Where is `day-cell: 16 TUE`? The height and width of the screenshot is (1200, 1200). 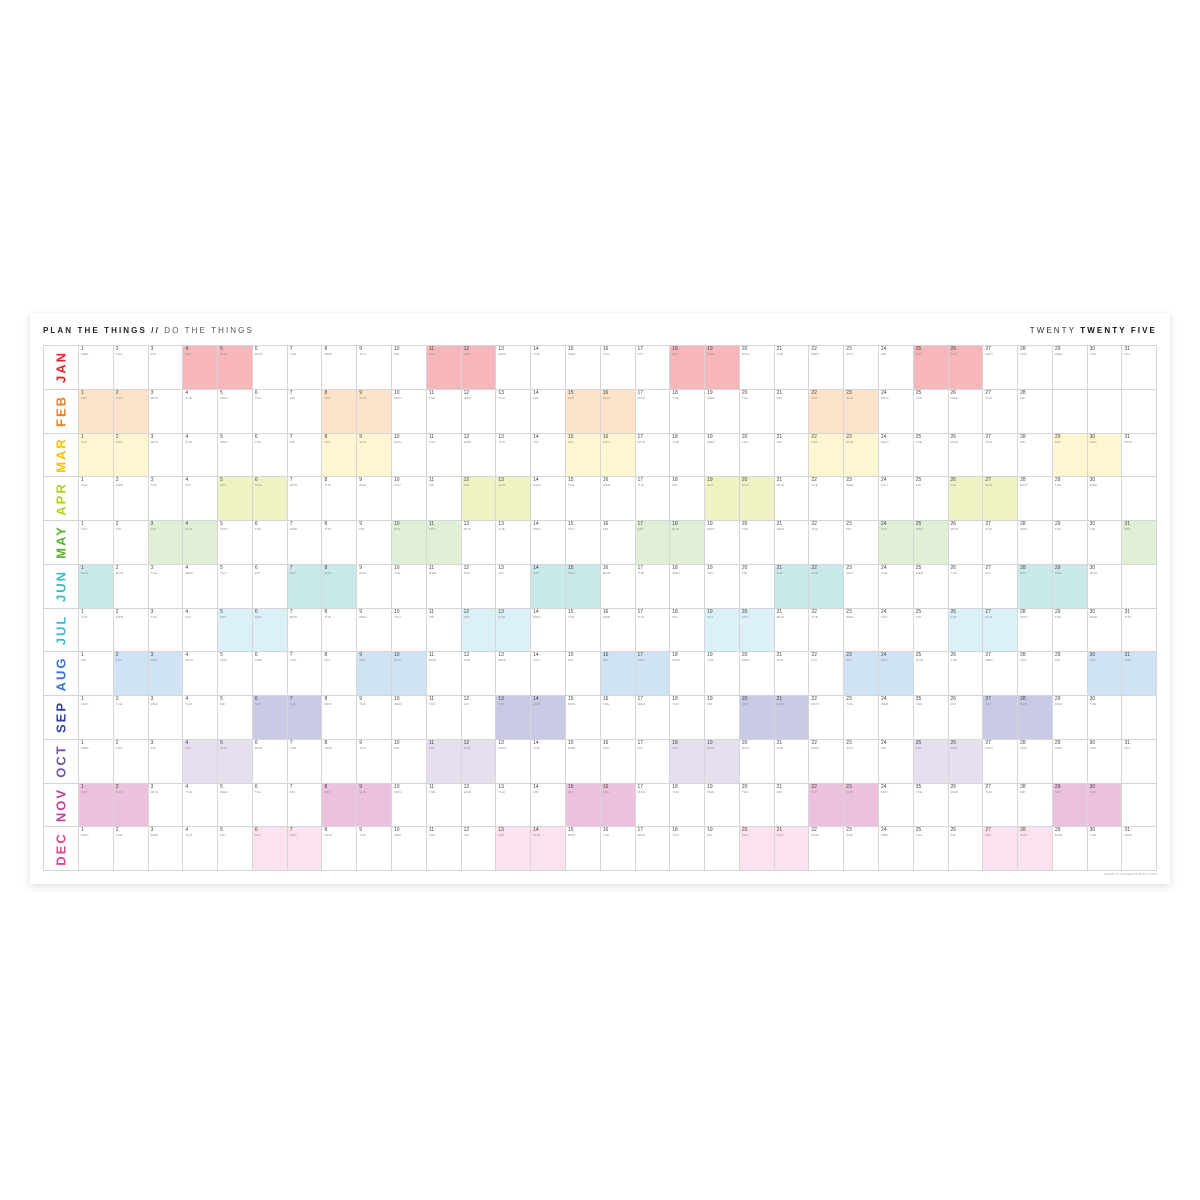
day-cell: 16 TUE is located at coordinates (618, 718).